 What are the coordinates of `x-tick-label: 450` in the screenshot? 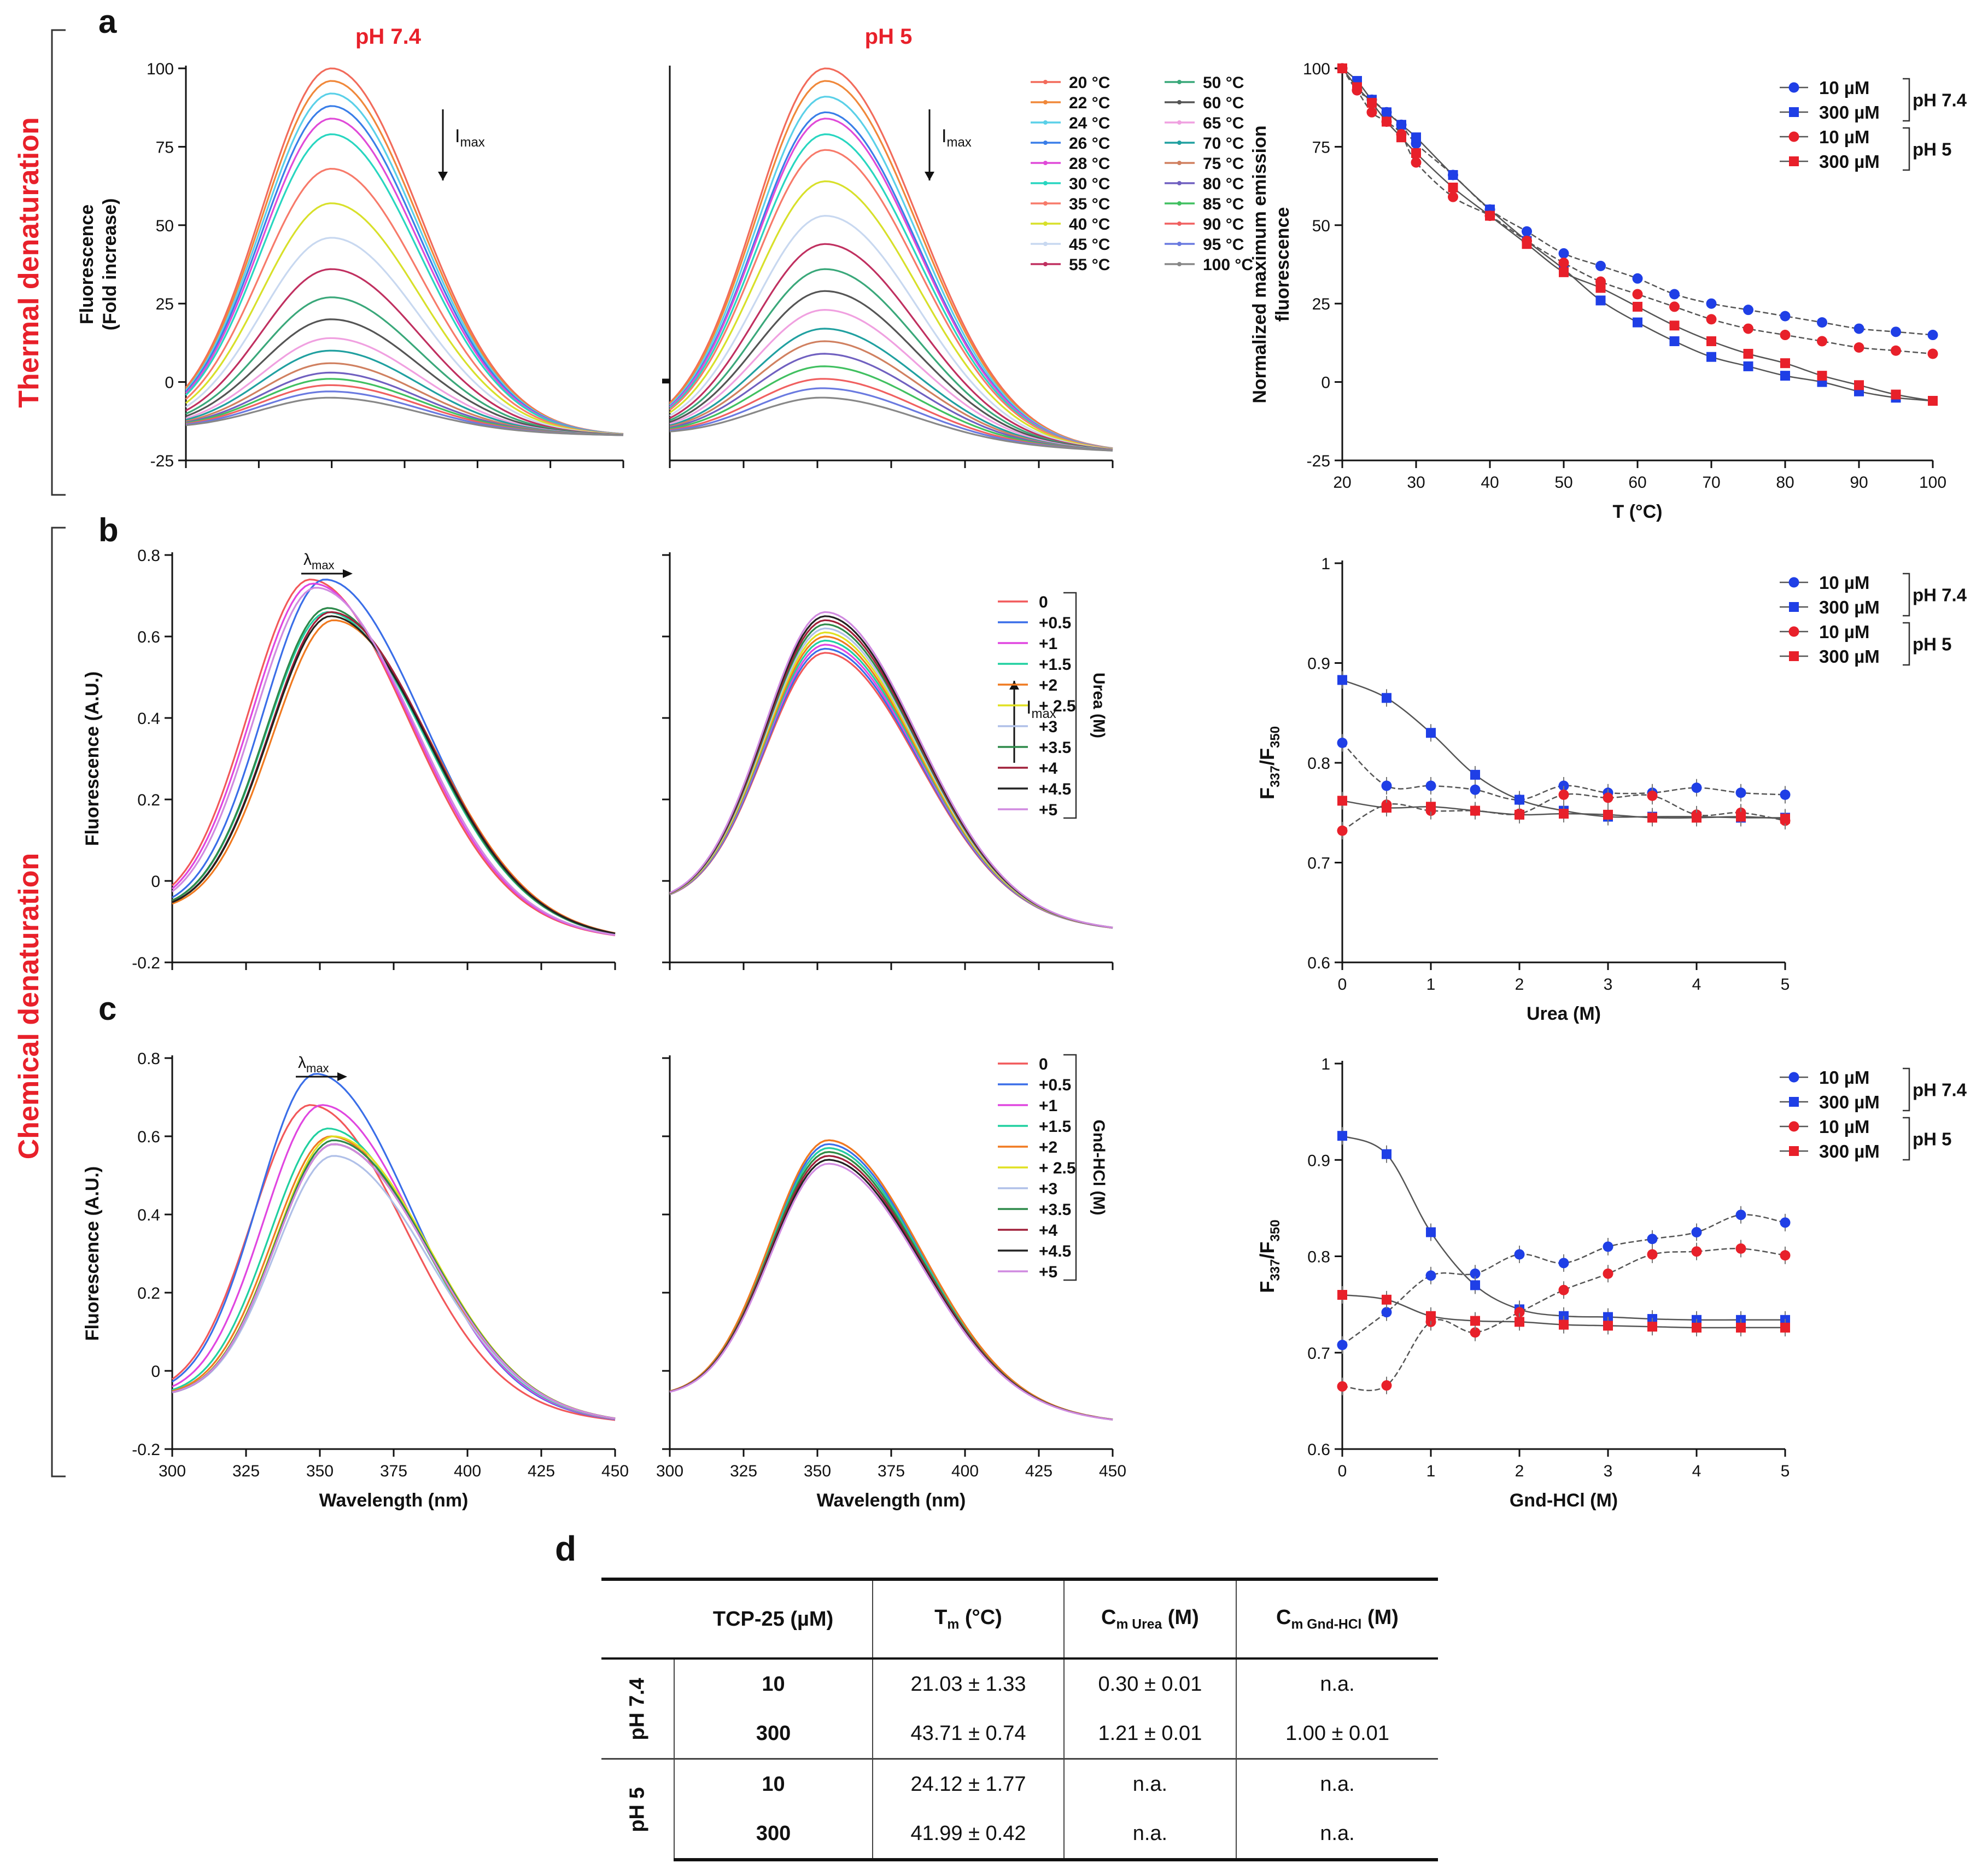 It's located at (1112, 1471).